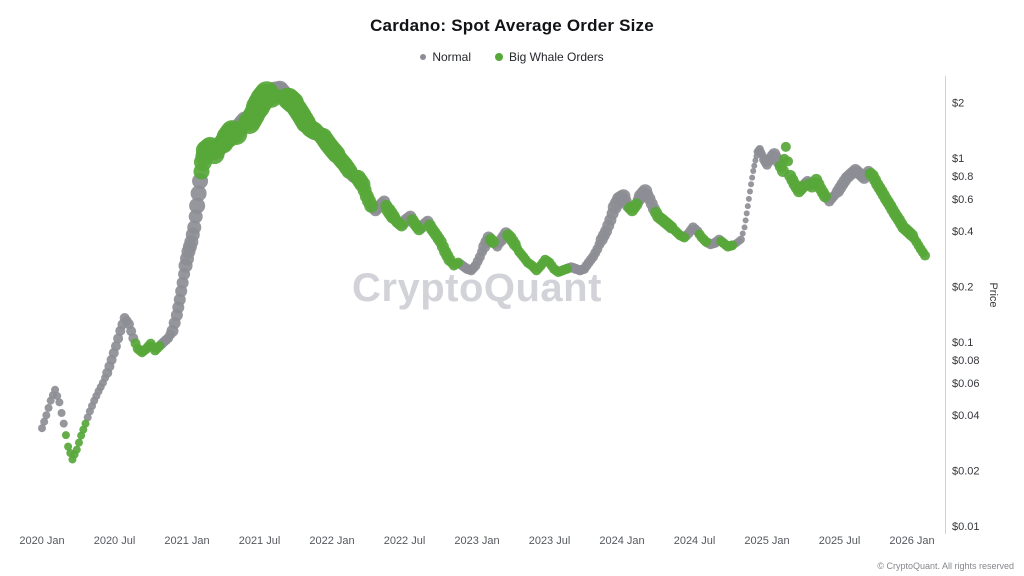 The height and width of the screenshot is (576, 1024). I want to click on svg-text: Price, so click(993, 294).